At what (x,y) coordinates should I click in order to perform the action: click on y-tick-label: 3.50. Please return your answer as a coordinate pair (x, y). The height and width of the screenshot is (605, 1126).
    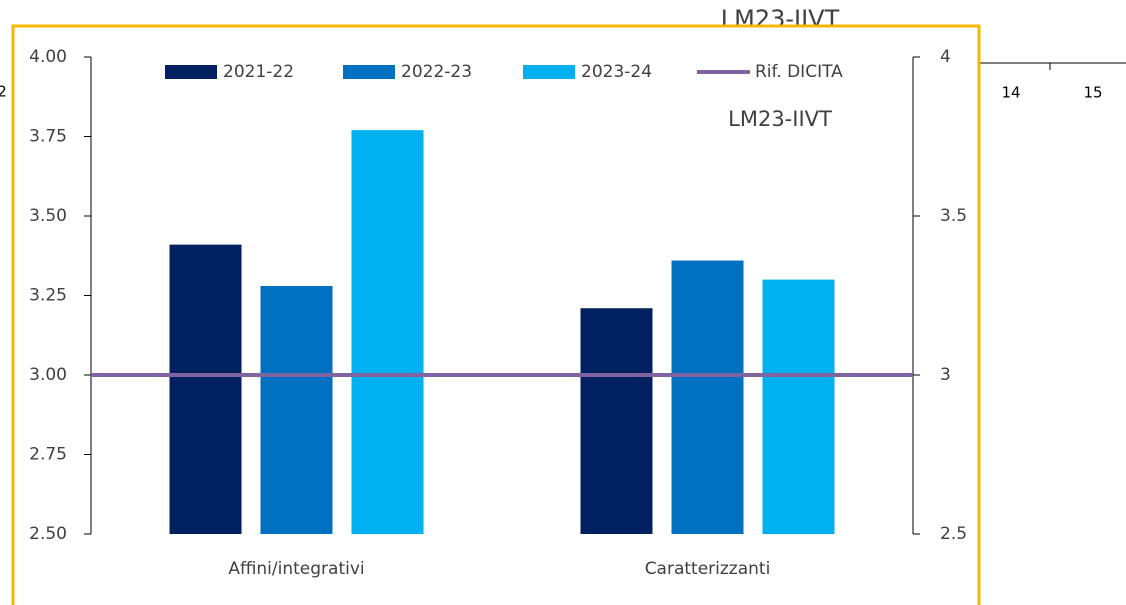
    Looking at the image, I should click on (48, 216).